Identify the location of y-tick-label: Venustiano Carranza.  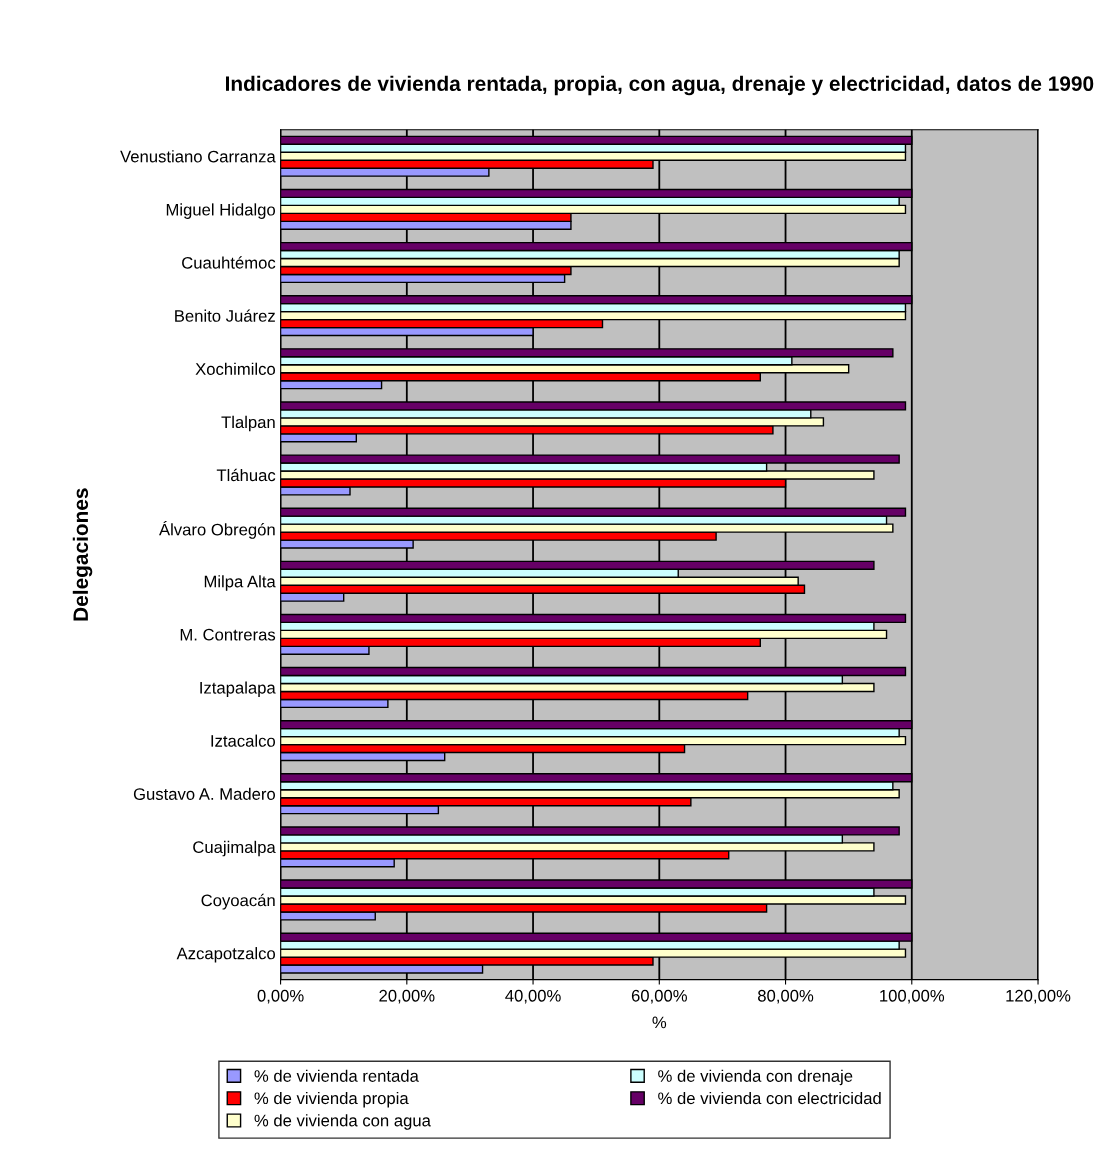
(198, 156).